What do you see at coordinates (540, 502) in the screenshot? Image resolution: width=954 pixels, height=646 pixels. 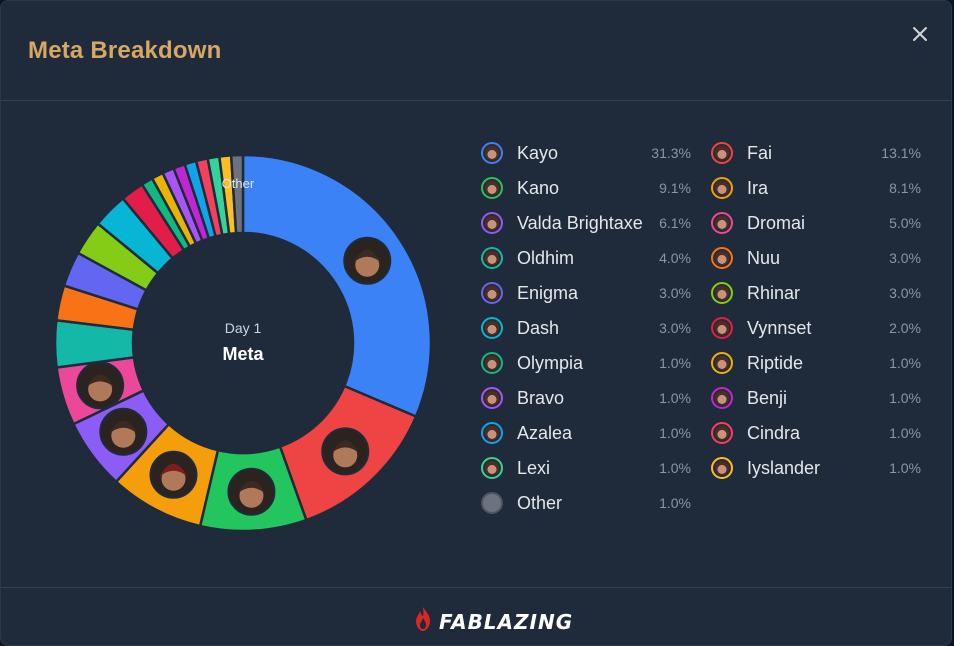 I see `legend-label: Other` at bounding box center [540, 502].